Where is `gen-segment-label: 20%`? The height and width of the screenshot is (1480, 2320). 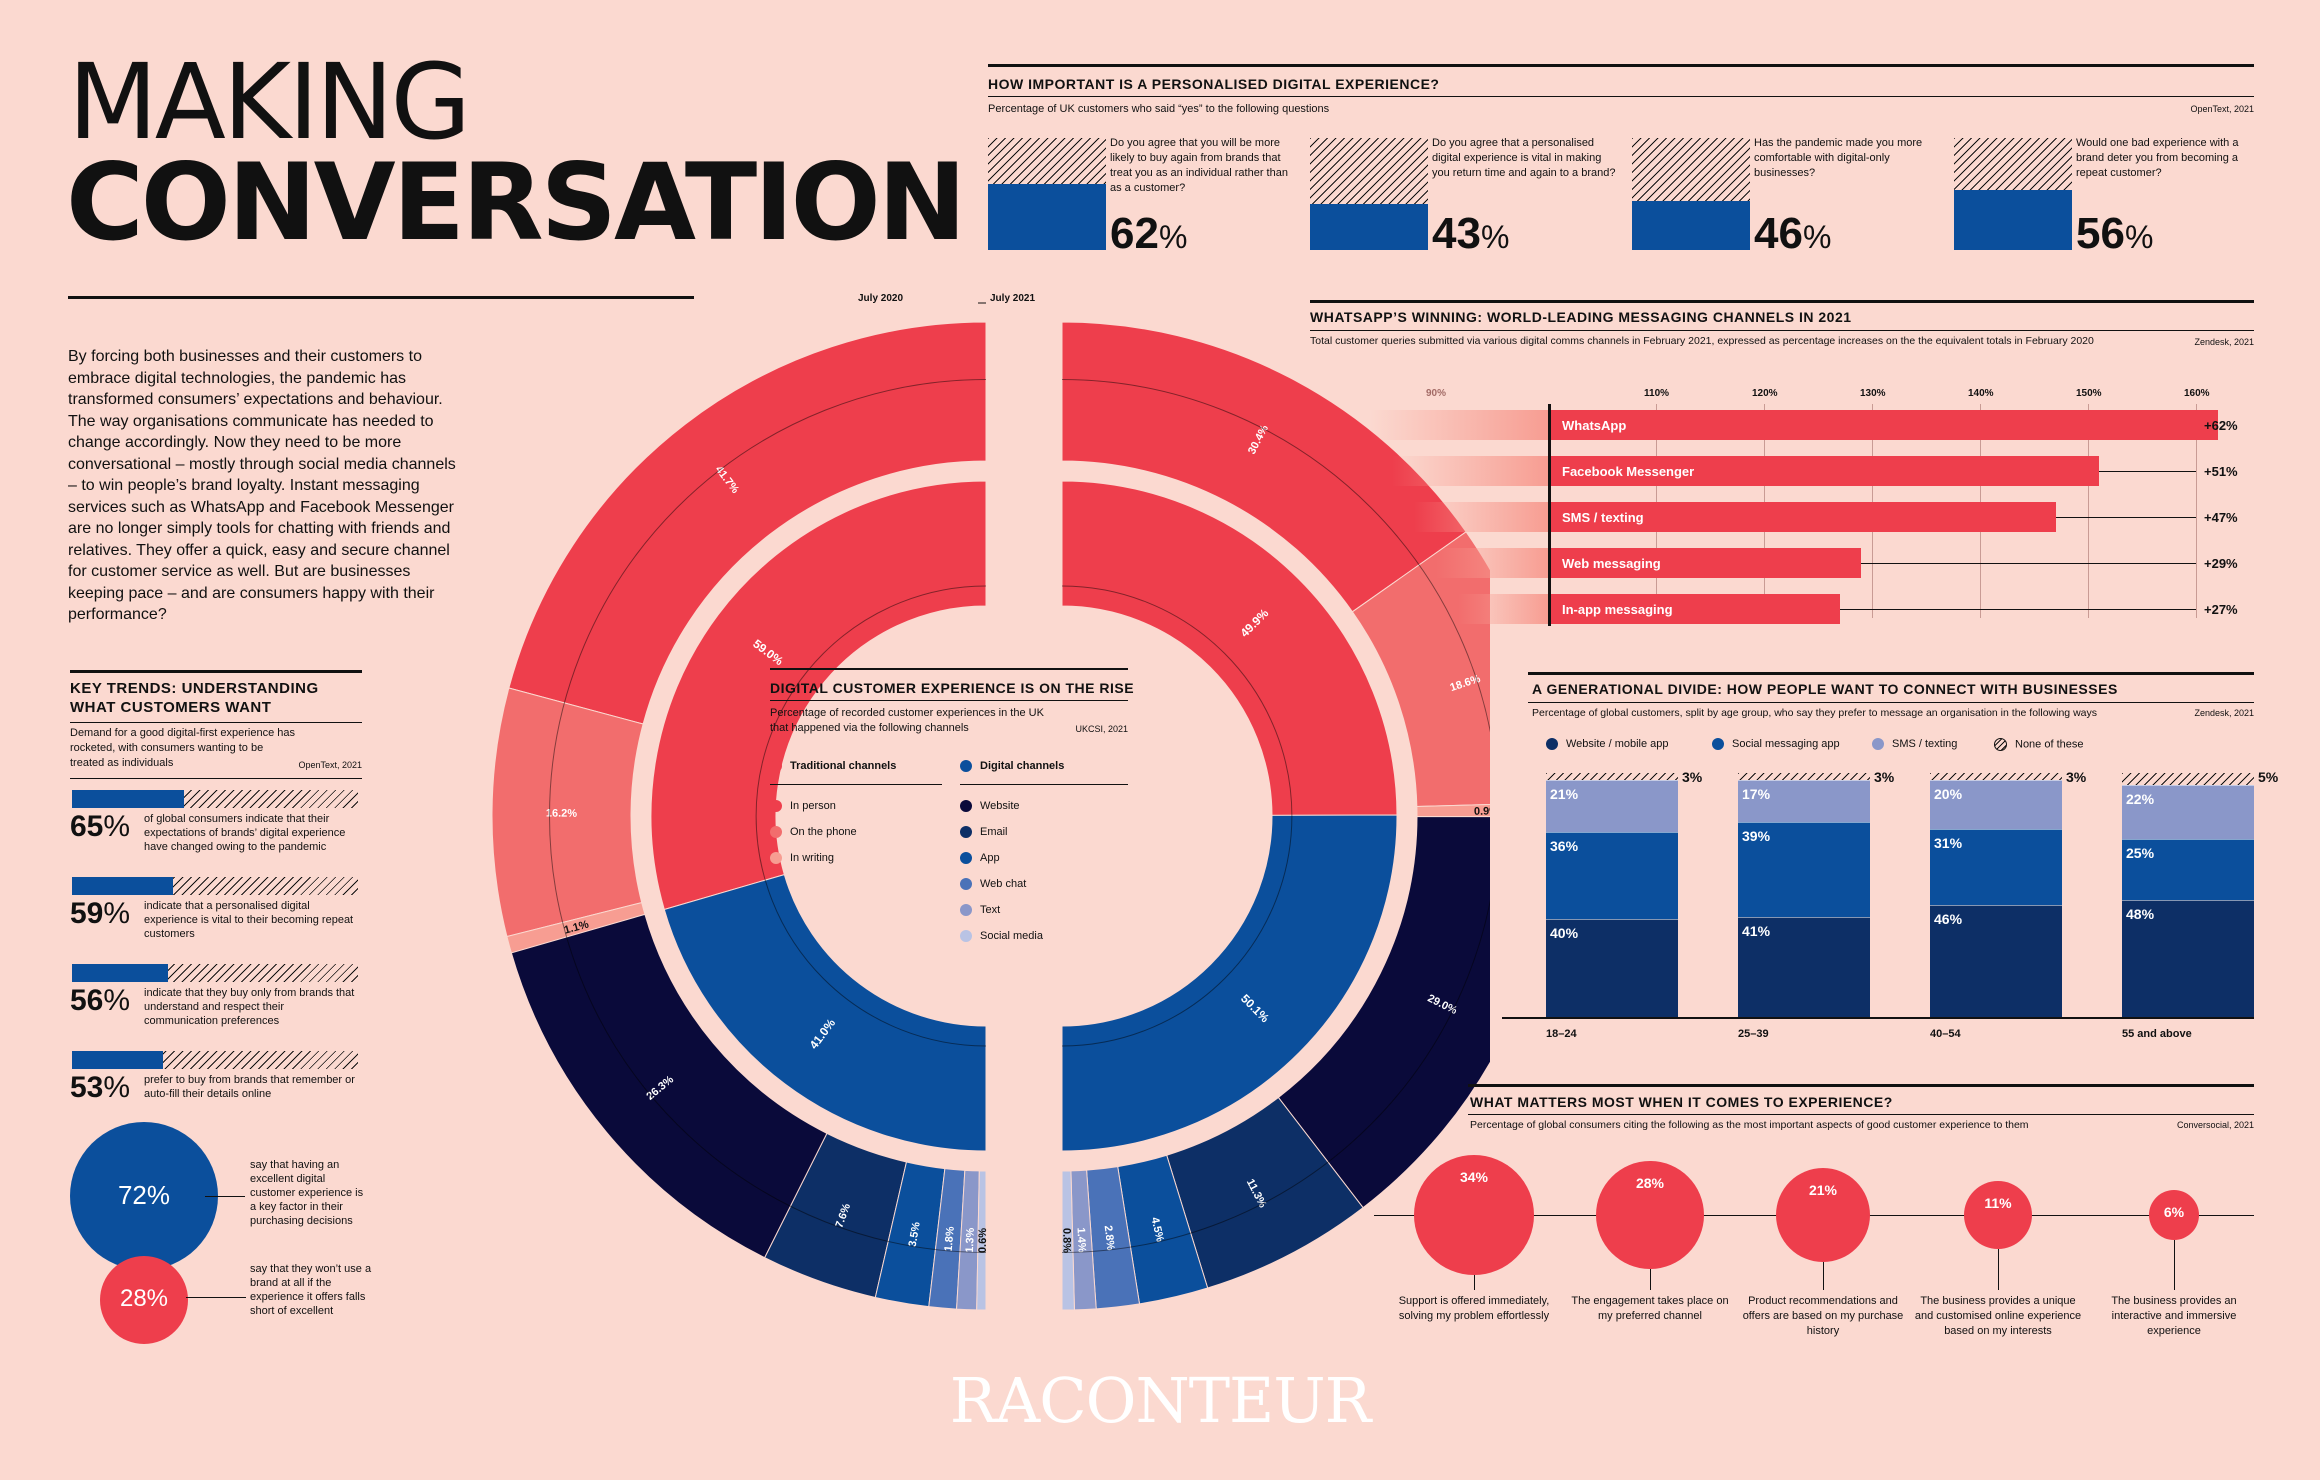 gen-segment-label: 20% is located at coordinates (1948, 794).